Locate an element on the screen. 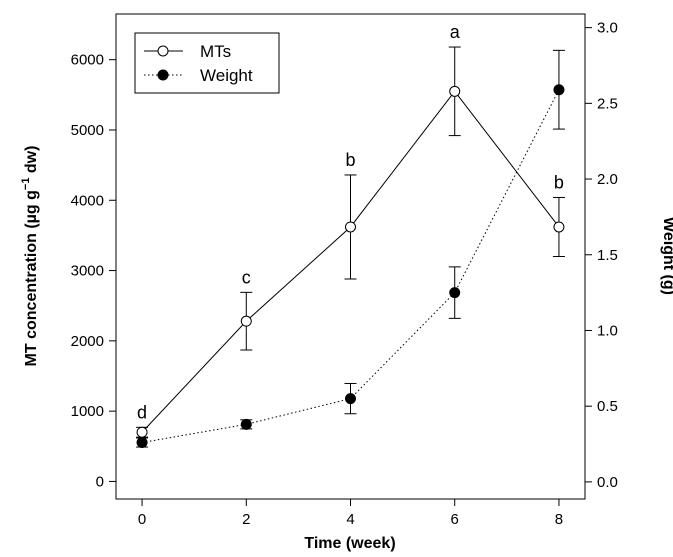 Image resolution: width=673 pixels, height=557 pixels. y-right-tick-label: 2.0 is located at coordinates (607, 179).